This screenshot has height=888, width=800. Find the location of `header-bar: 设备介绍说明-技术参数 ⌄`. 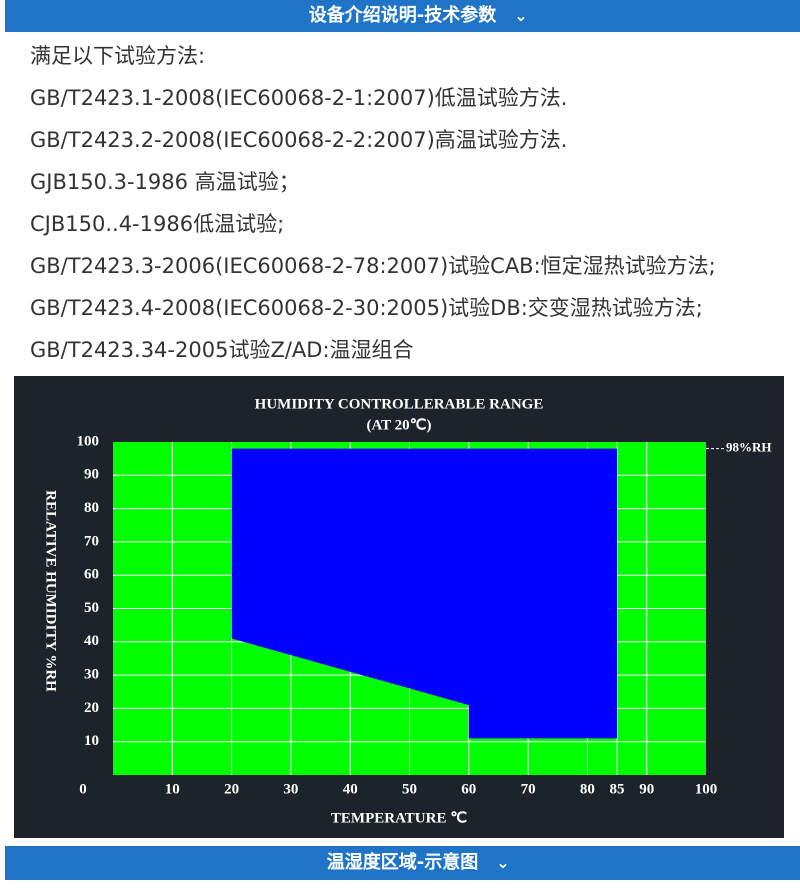

header-bar: 设备介绍说明-技术参数 ⌄ is located at coordinates (402, 16).